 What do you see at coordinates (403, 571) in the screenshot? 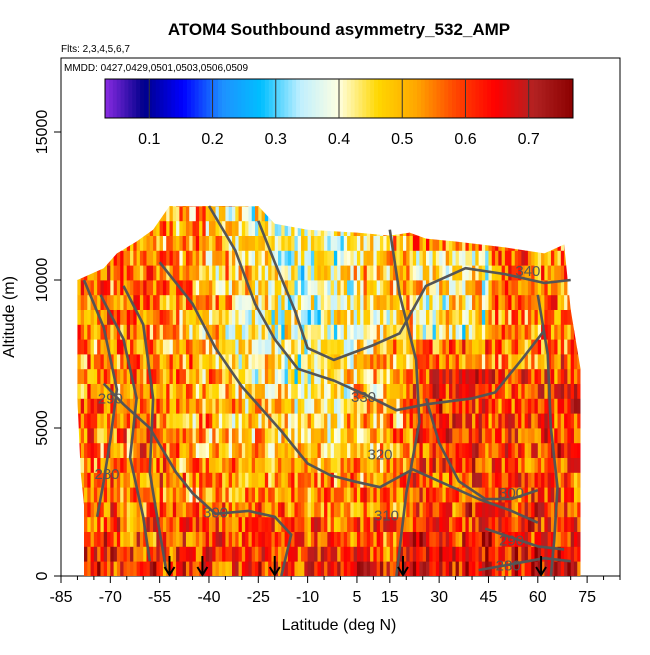
I see `profile-marker-head` at bounding box center [403, 571].